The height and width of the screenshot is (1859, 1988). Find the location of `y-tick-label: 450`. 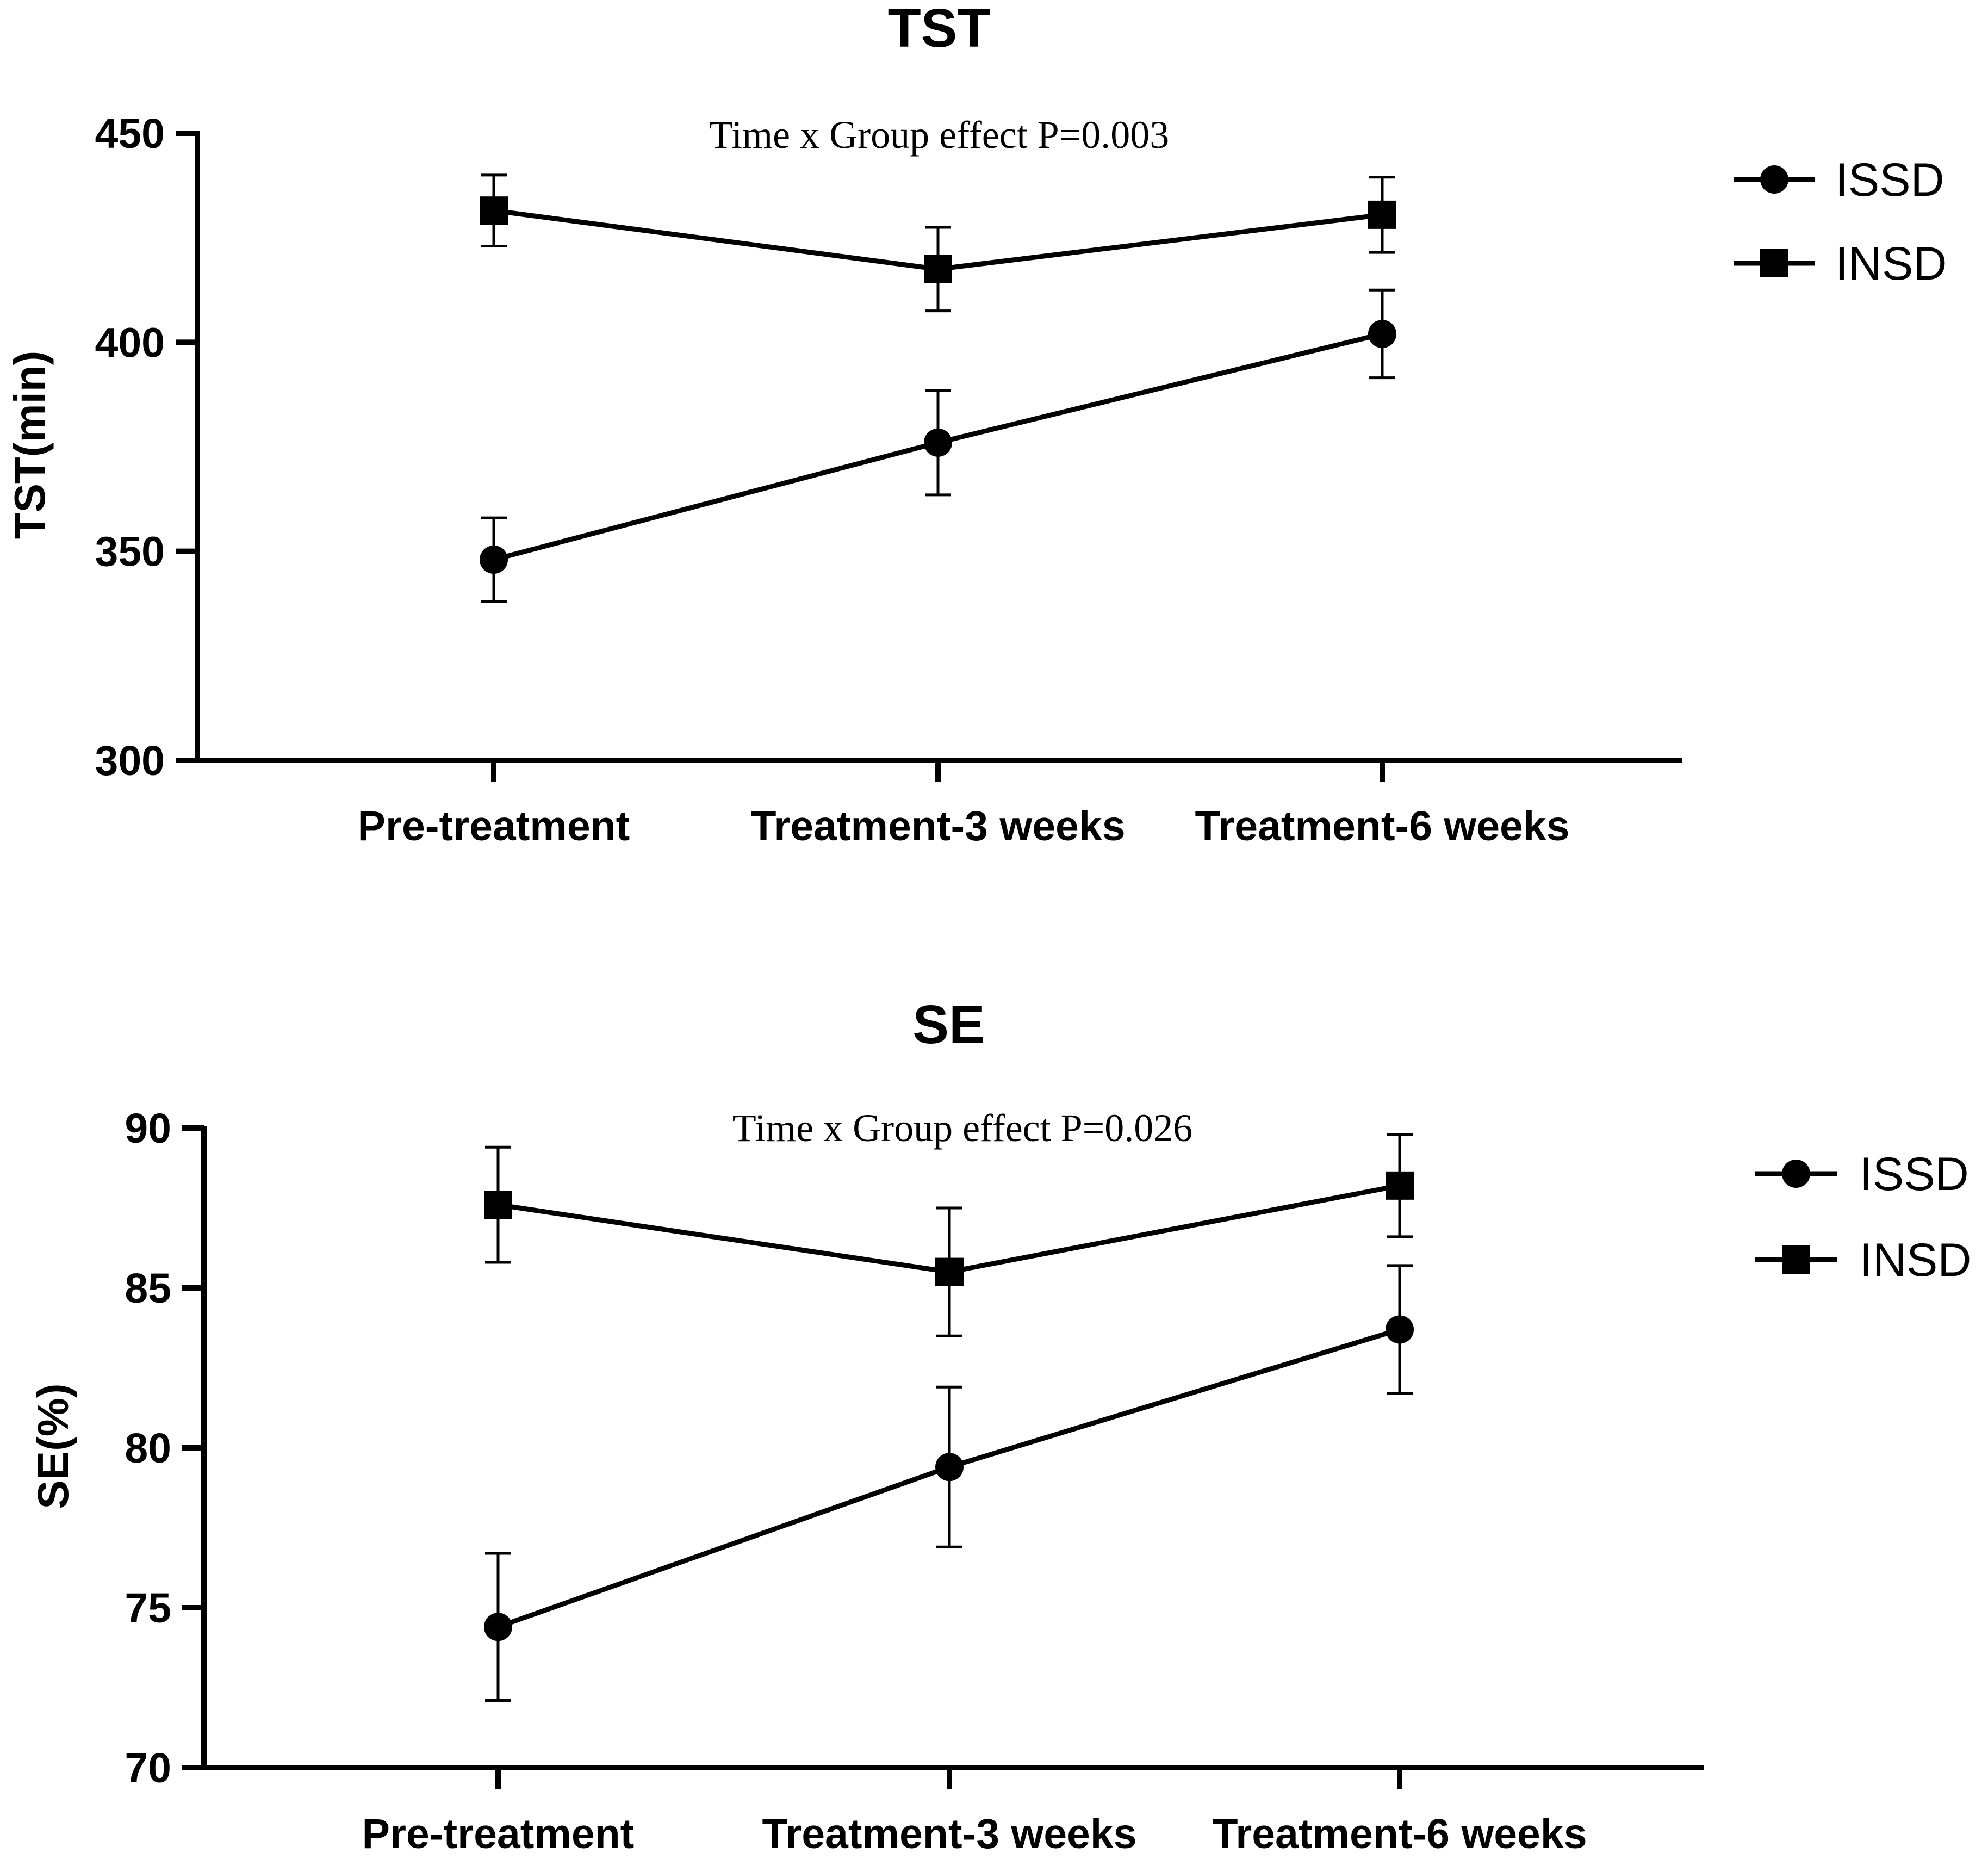

y-tick-label: 450 is located at coordinates (130, 133).